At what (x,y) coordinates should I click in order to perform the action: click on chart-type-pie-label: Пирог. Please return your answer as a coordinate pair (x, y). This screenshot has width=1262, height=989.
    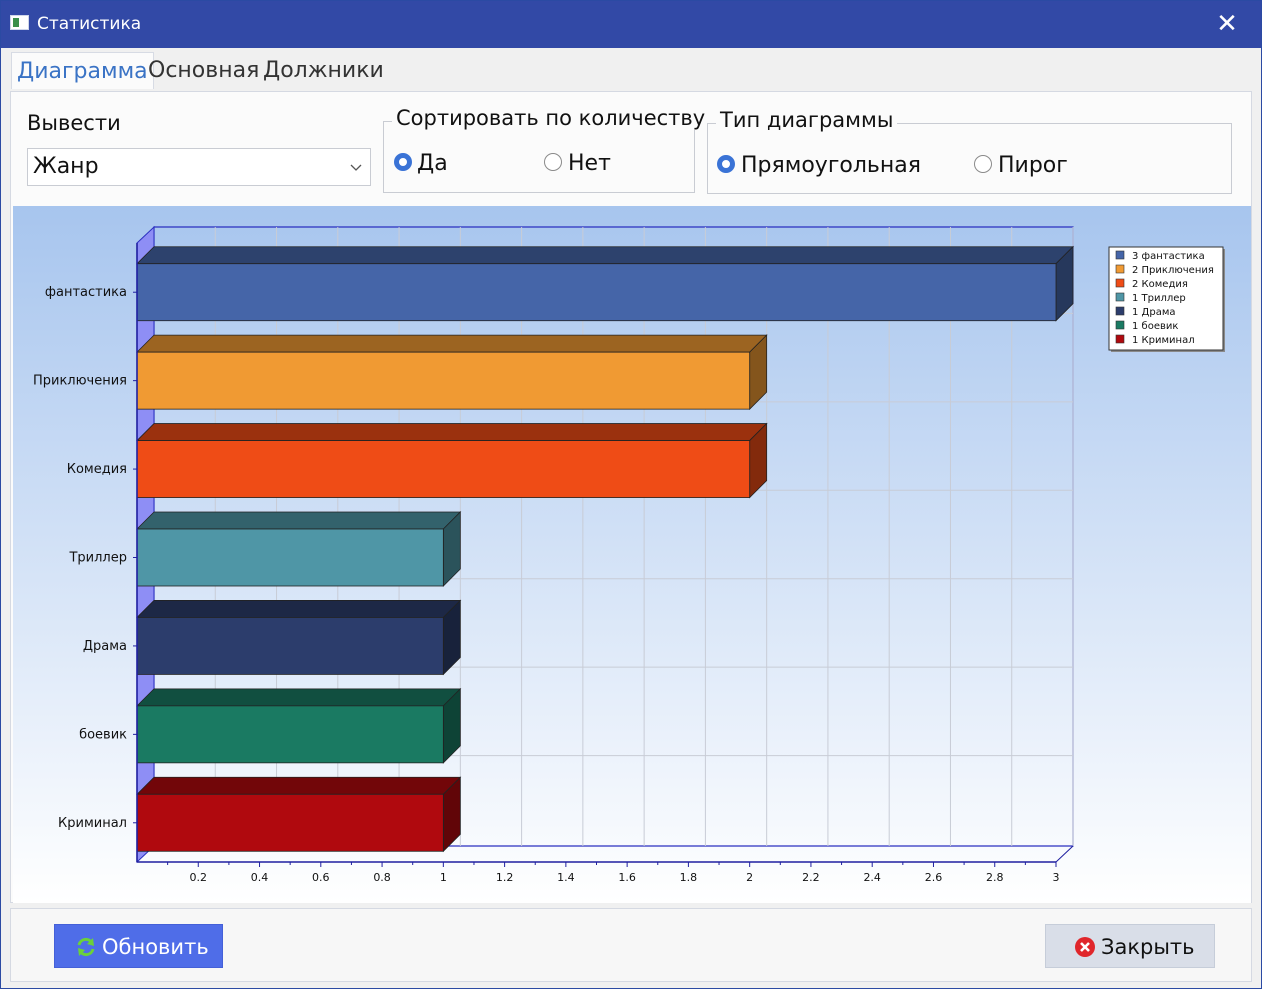
    Looking at the image, I should click on (1033, 165).